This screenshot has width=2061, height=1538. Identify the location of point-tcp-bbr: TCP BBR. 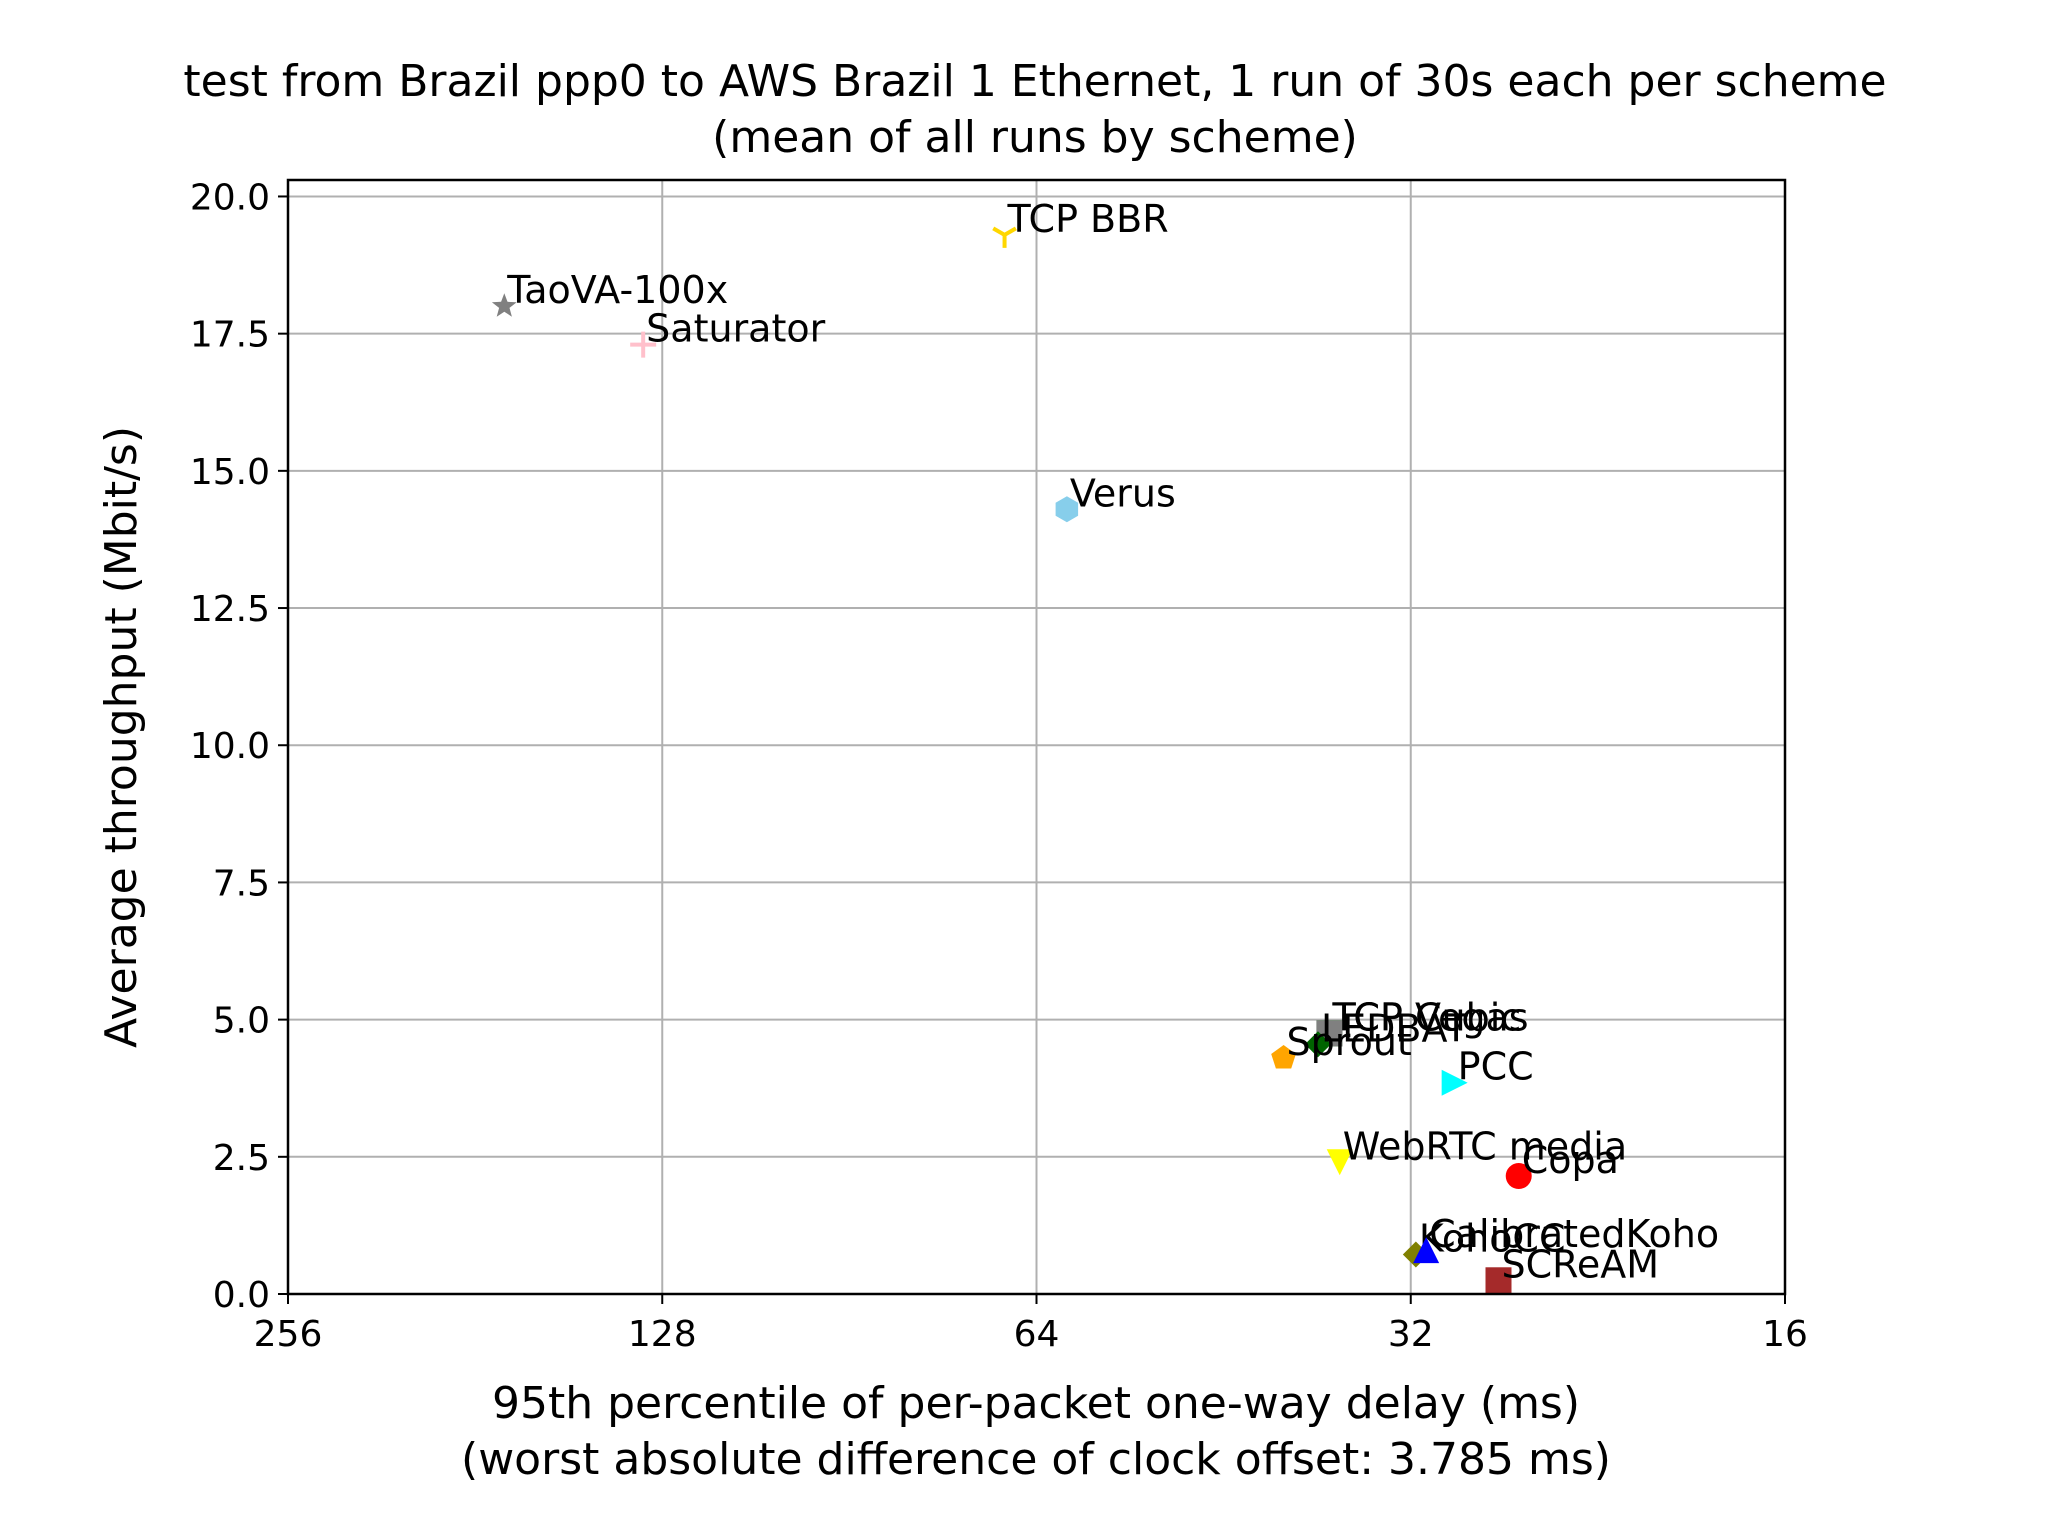
(1080, 222).